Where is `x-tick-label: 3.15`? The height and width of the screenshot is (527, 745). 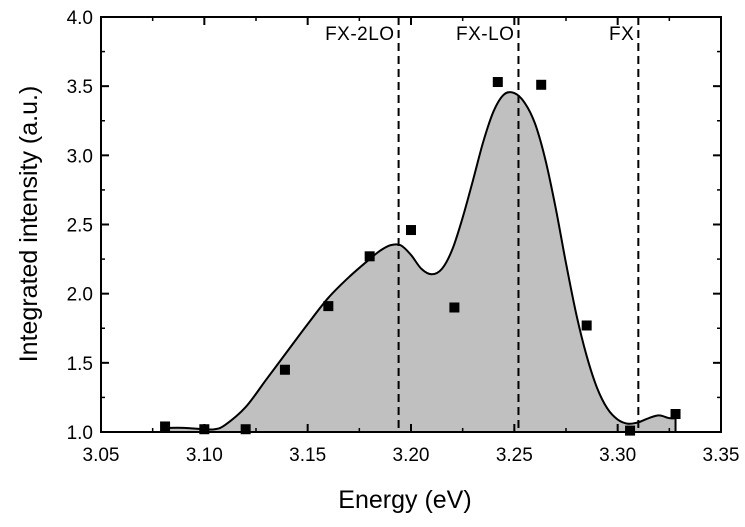 x-tick-label: 3.15 is located at coordinates (307, 455).